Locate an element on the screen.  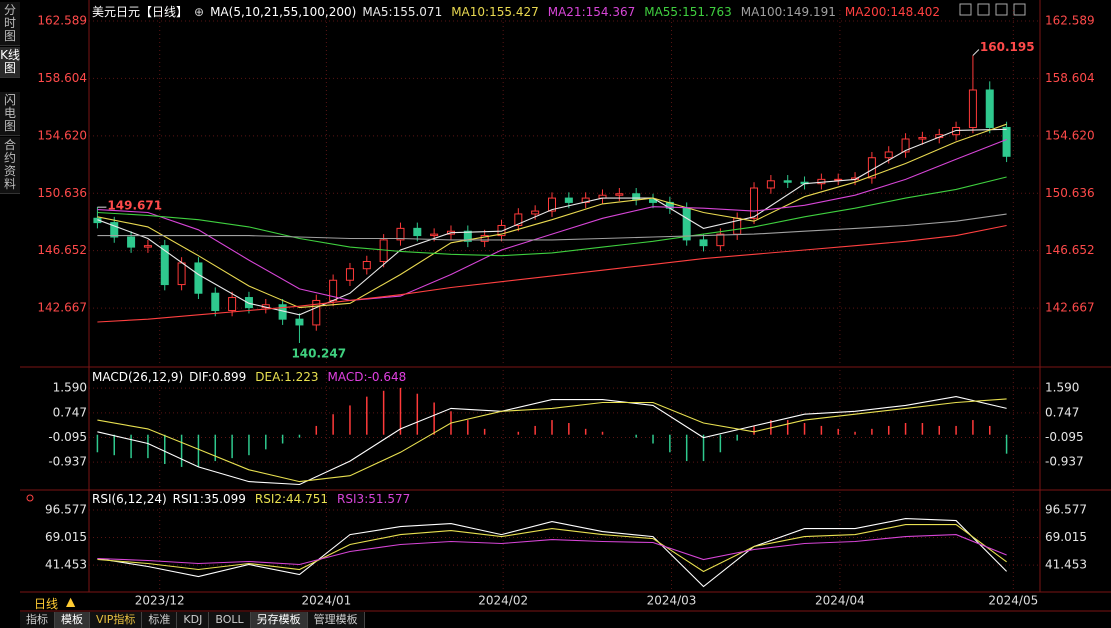
chart-title: 美元日元【日线】 is located at coordinates (140, 12).